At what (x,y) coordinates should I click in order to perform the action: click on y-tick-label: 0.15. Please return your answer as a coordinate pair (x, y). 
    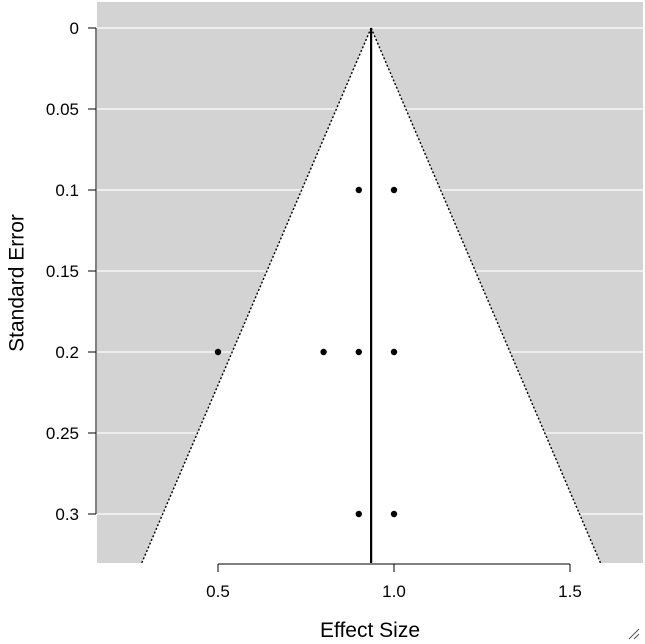
    Looking at the image, I should click on (62, 271).